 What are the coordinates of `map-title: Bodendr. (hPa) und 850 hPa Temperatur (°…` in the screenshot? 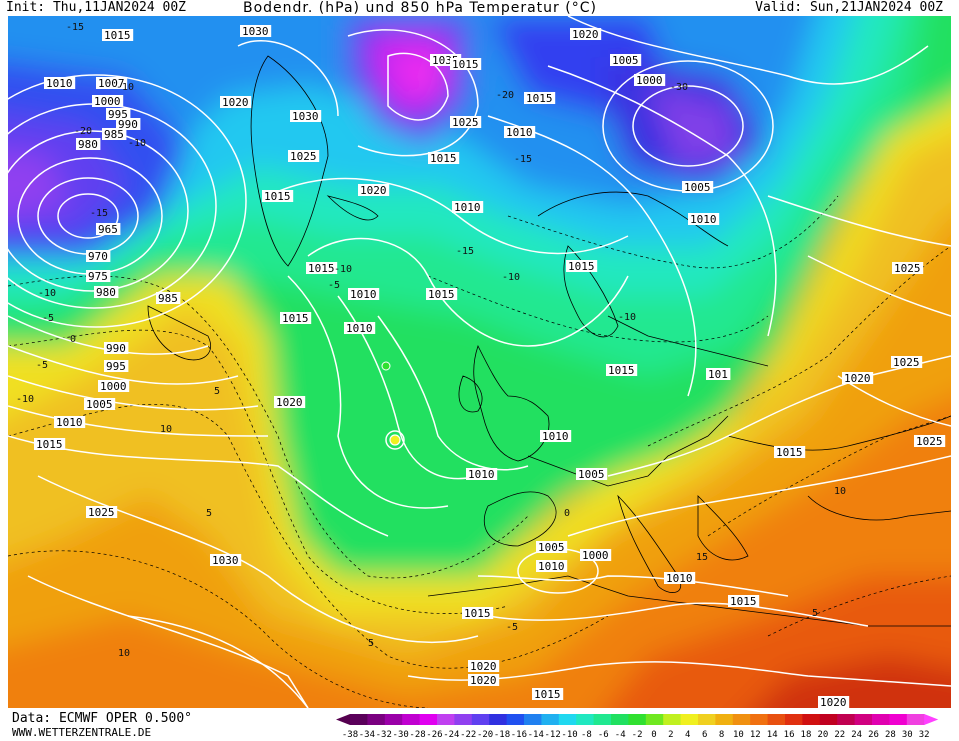 It's located at (420, 8).